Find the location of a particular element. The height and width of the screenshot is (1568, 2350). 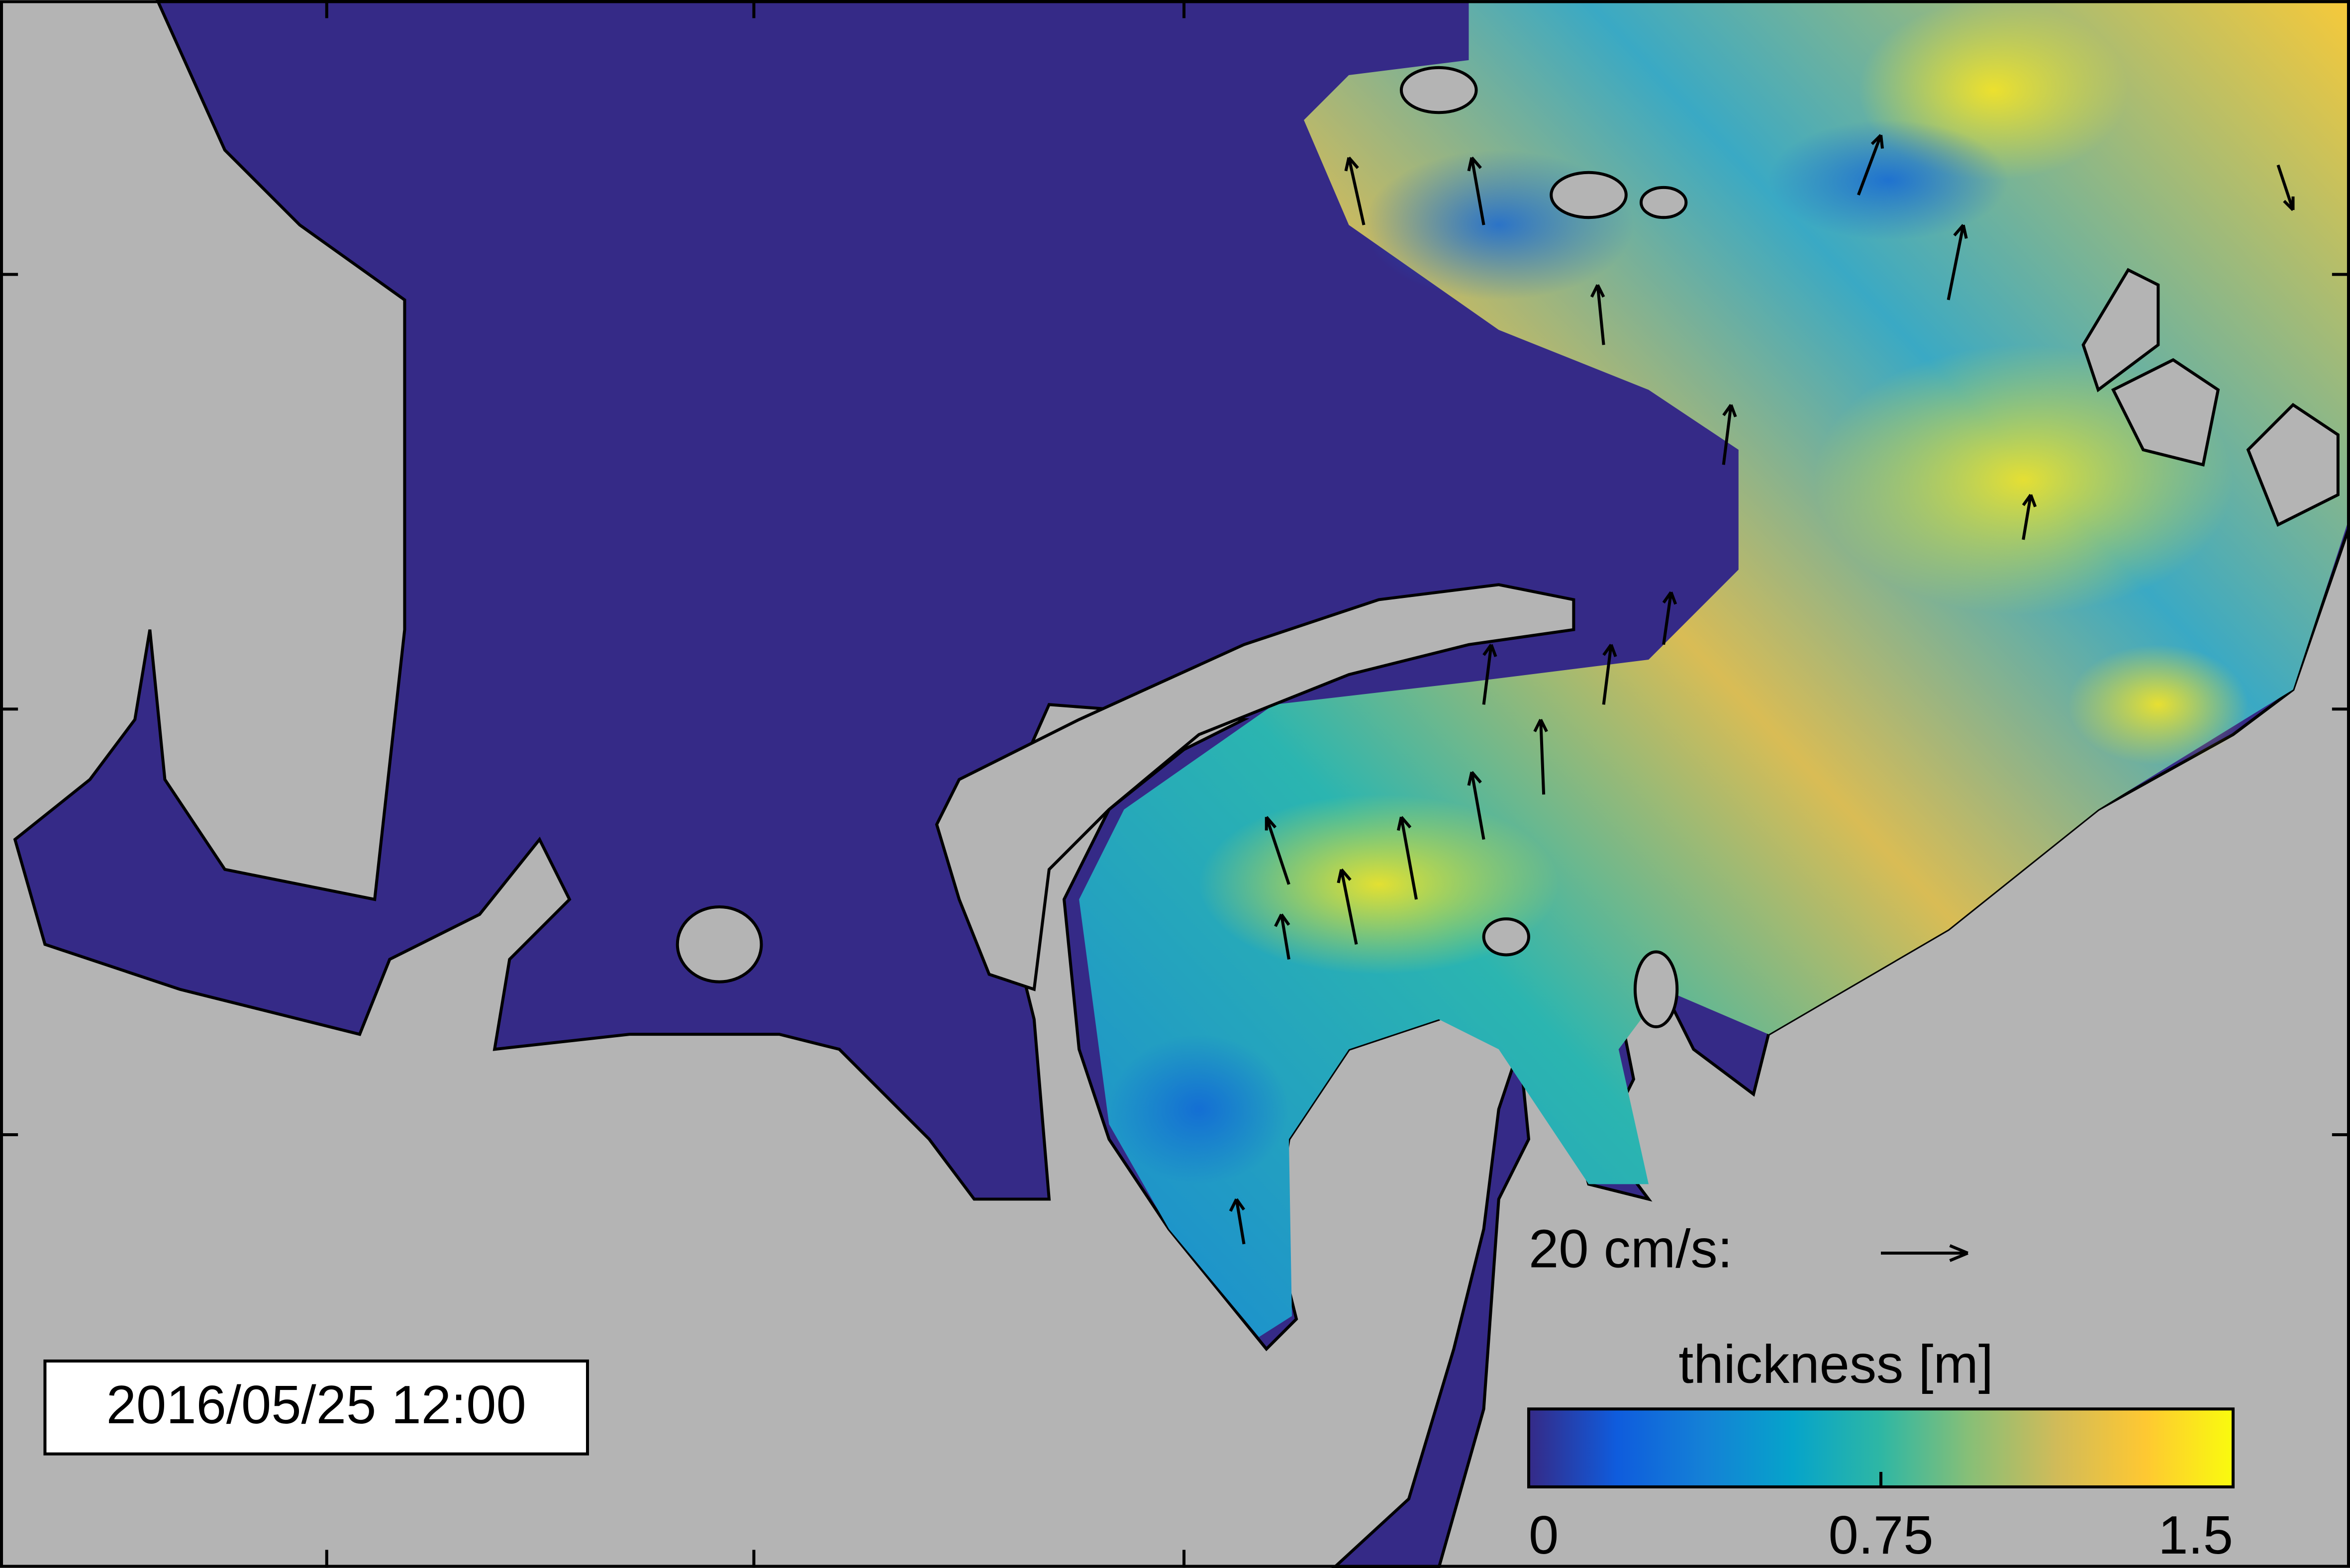

timestamp: 2016/05/25 12:00 is located at coordinates (316, 1404).